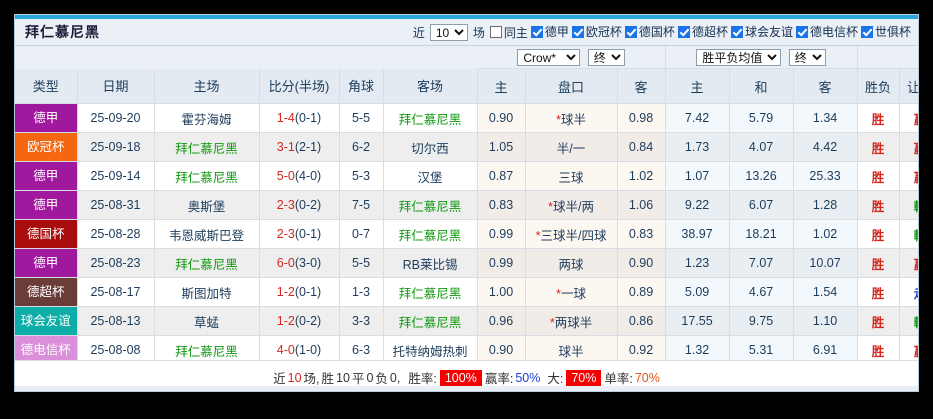  I want to click on cell-ah-away-odds: 0.83, so click(641, 234).